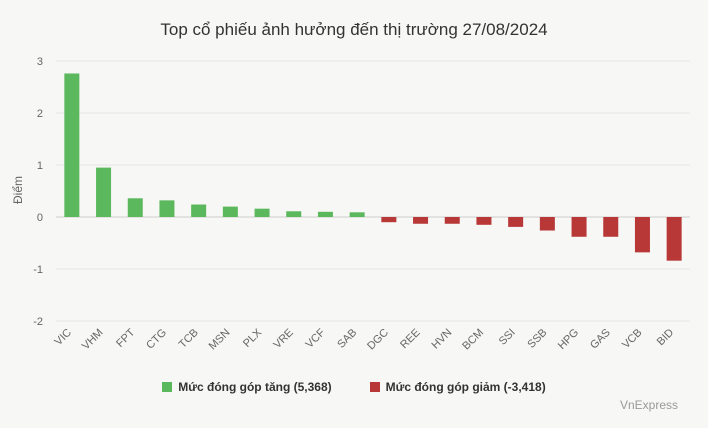 This screenshot has width=708, height=428. Describe the element at coordinates (421, 220) in the screenshot. I see `bar-ree` at that location.